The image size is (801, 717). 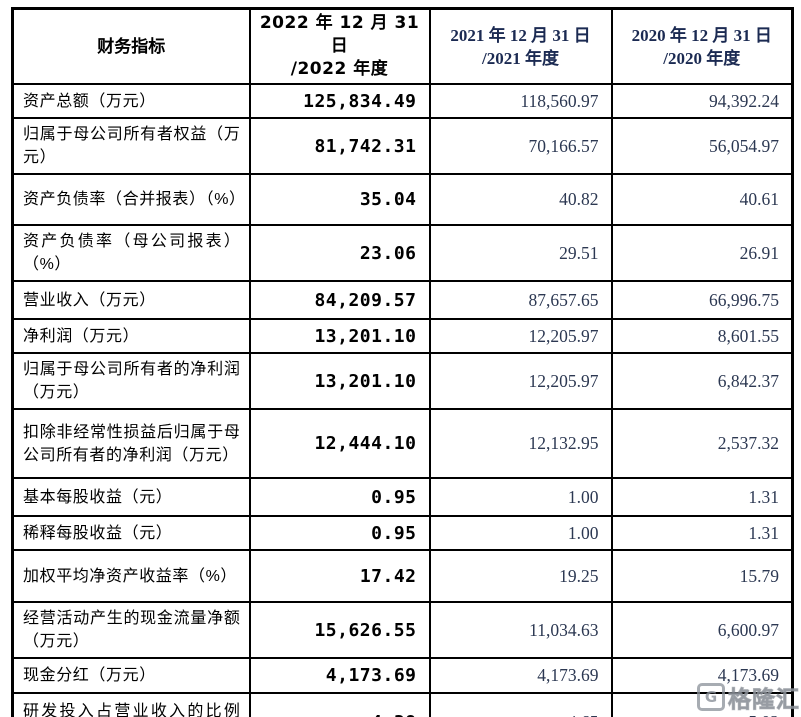 I want to click on value-2022: 15,626.55, so click(x=339, y=630).